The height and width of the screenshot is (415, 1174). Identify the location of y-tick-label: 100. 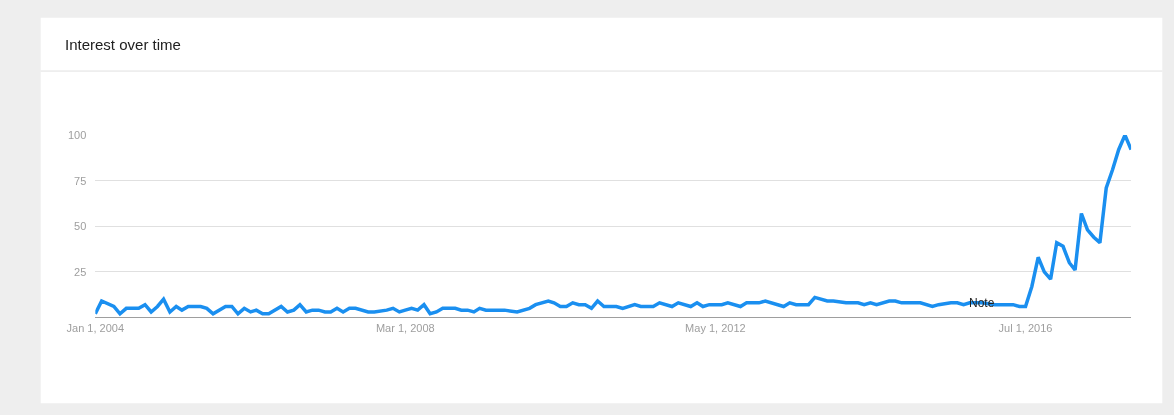
(77, 134).